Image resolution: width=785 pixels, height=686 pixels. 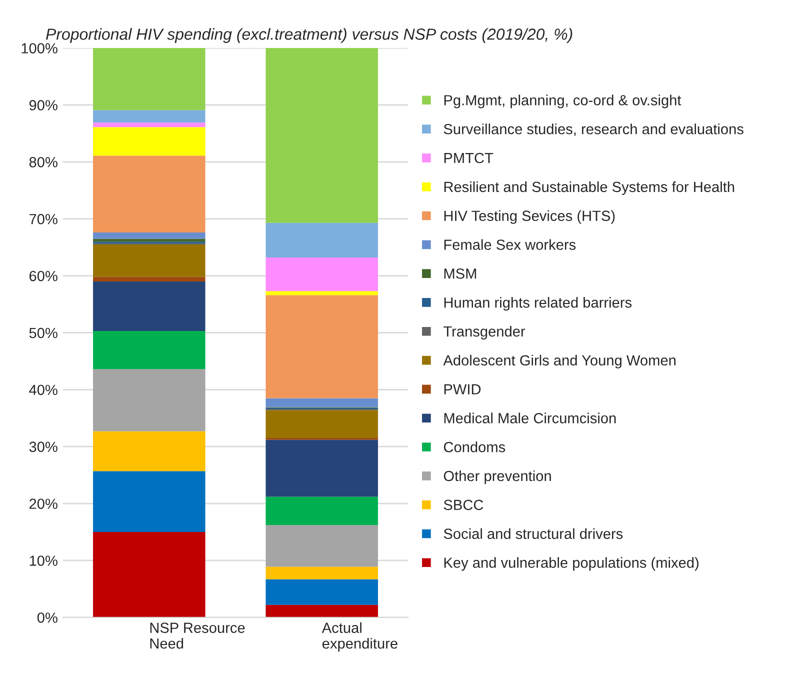 I want to click on legend-label: Female Sex workers, so click(x=510, y=244).